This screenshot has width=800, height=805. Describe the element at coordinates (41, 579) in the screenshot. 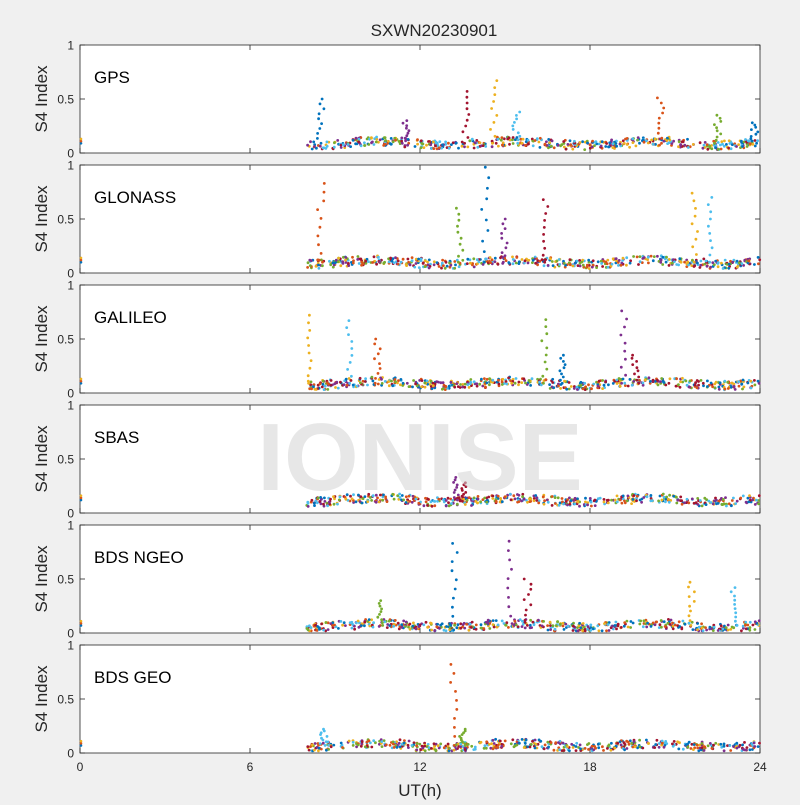

I see `y-axis-label: S4 Index` at that location.